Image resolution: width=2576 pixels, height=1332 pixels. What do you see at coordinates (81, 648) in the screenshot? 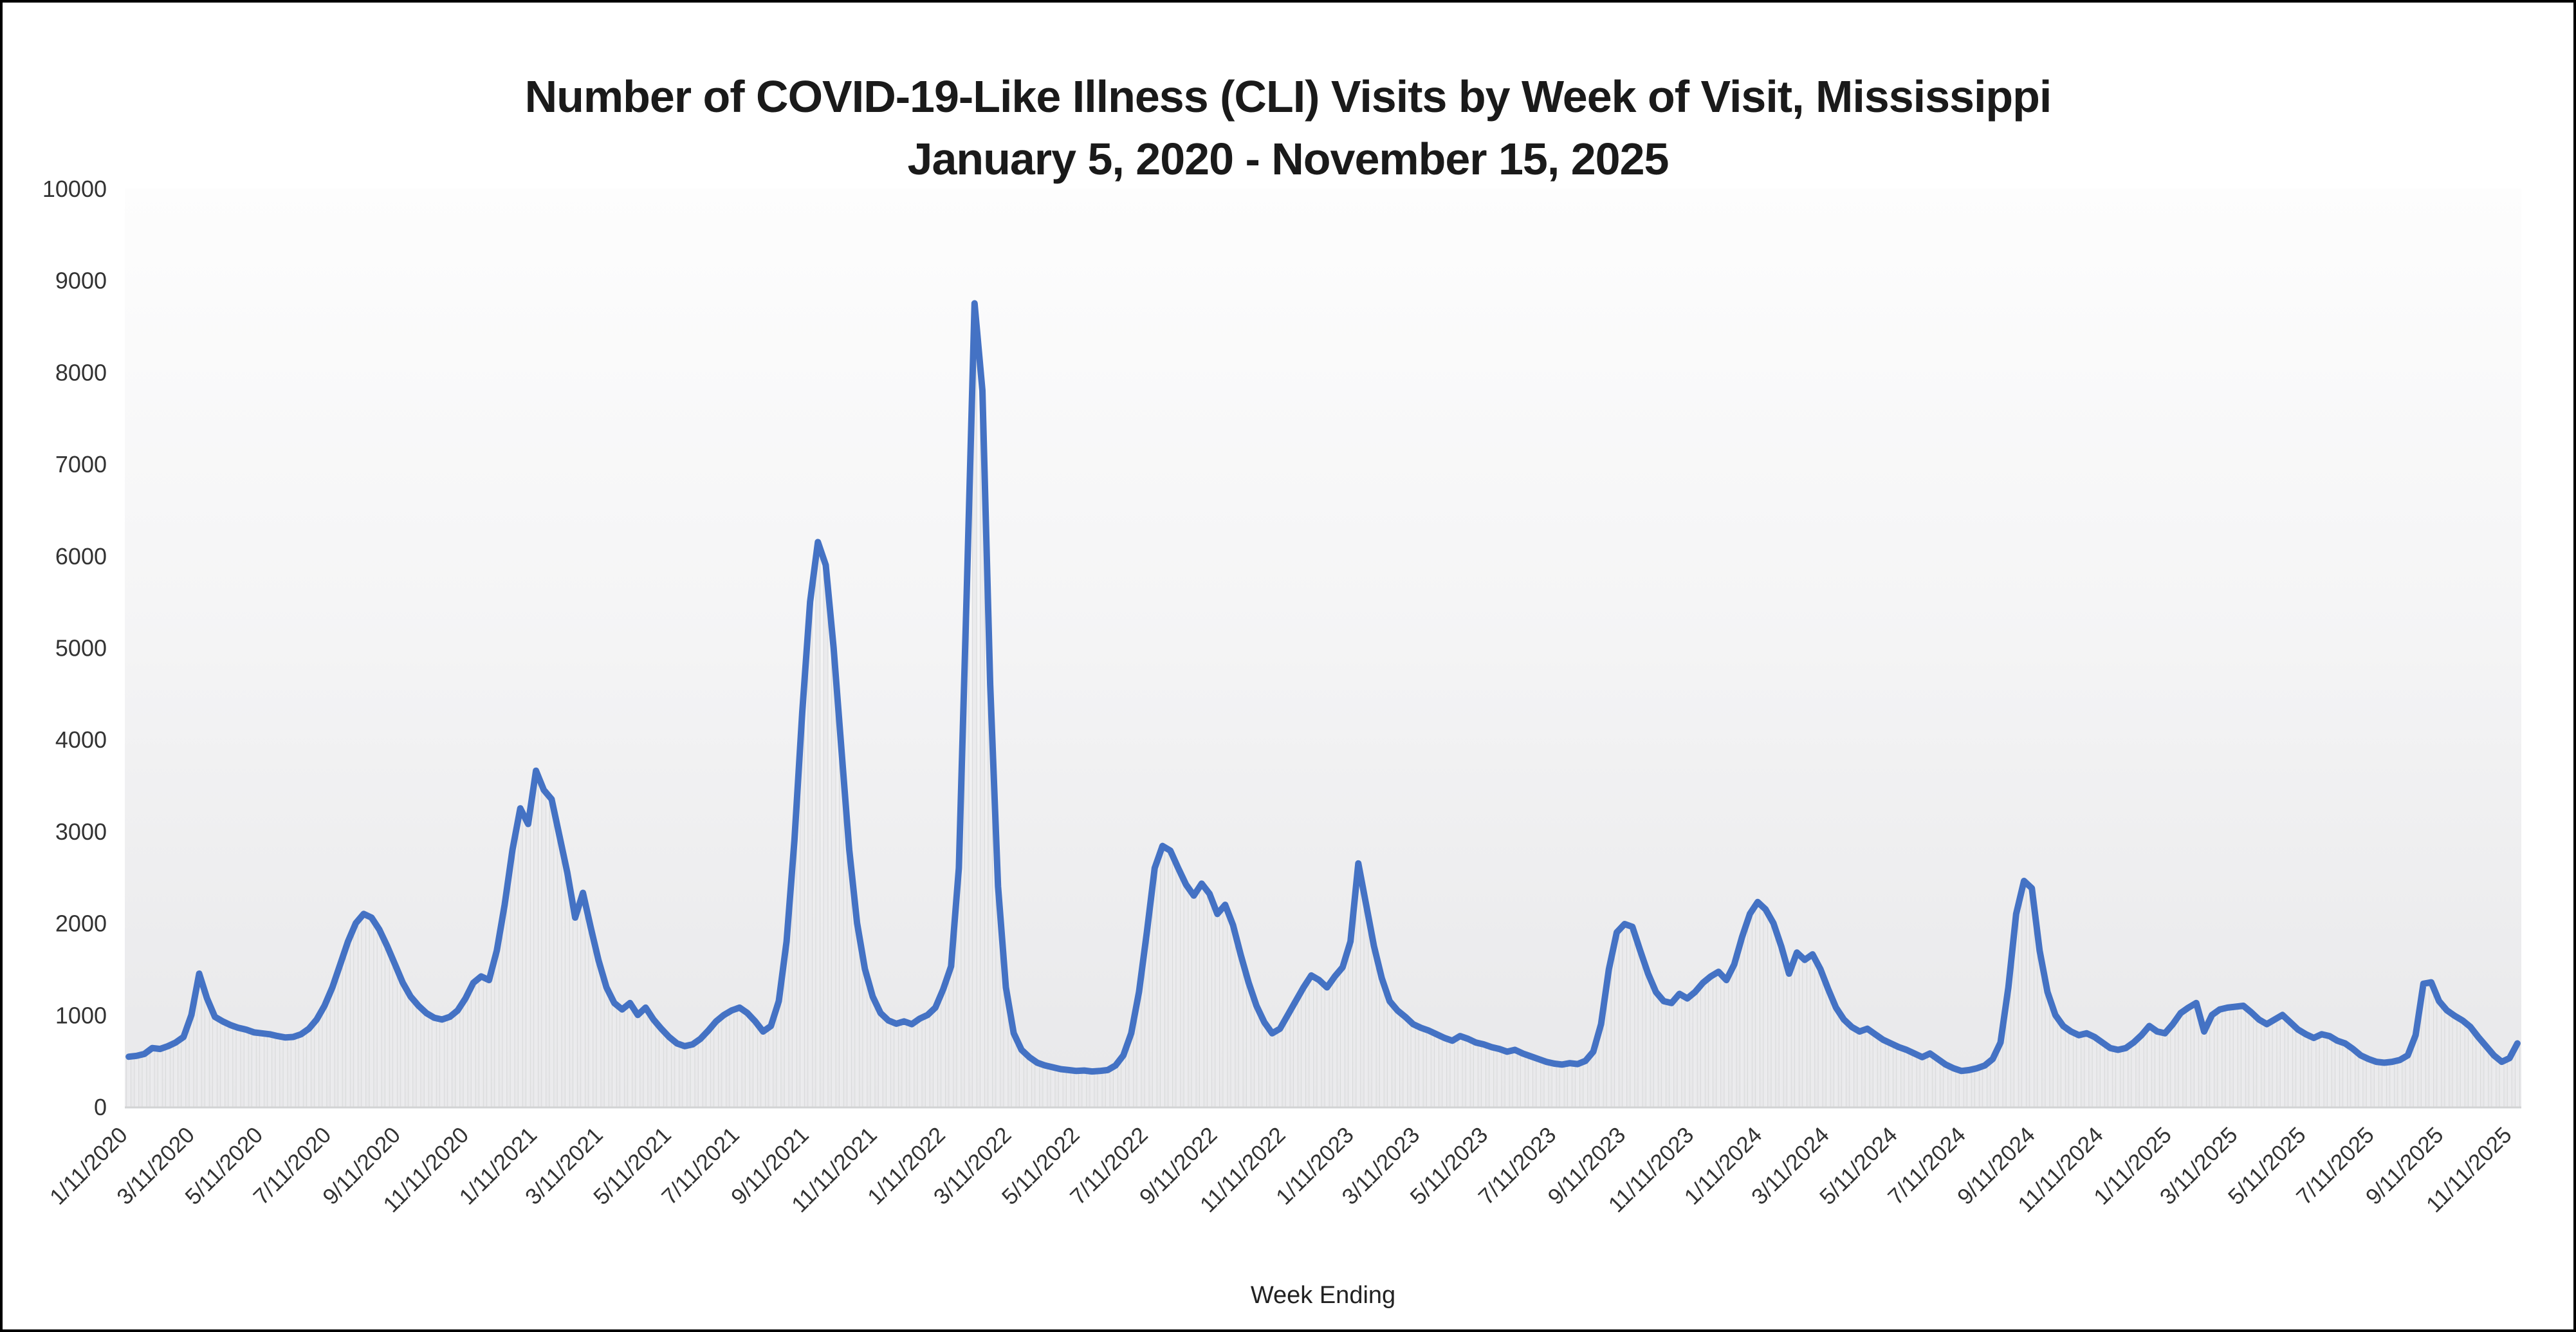
I see `y-tick-label: 5000` at bounding box center [81, 648].